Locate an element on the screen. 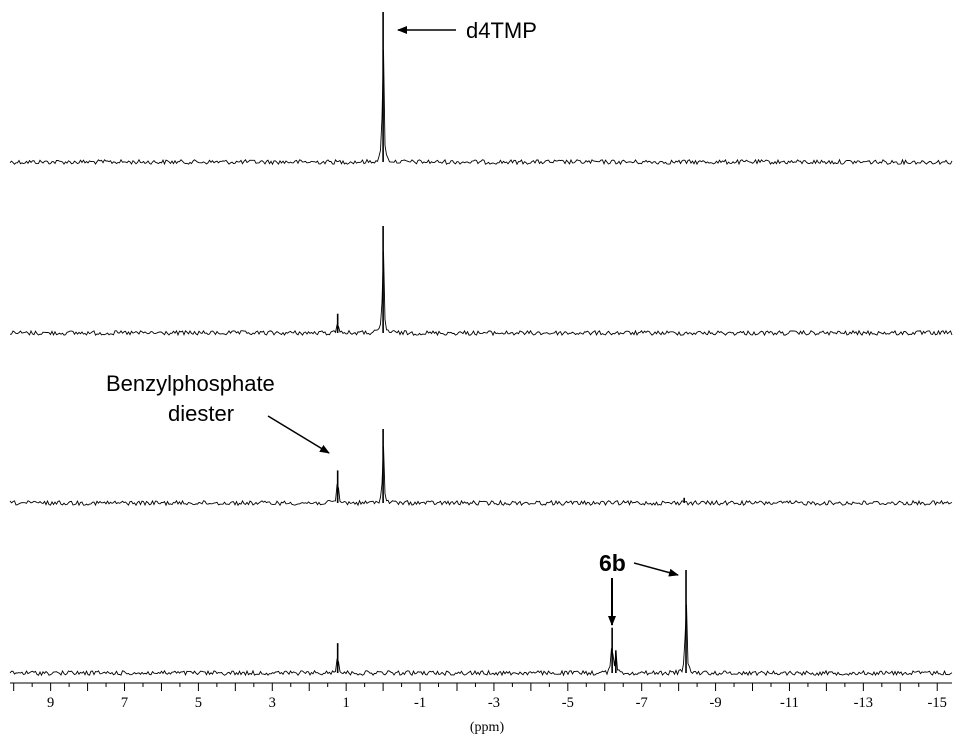  tick-label: 3 is located at coordinates (272, 703).